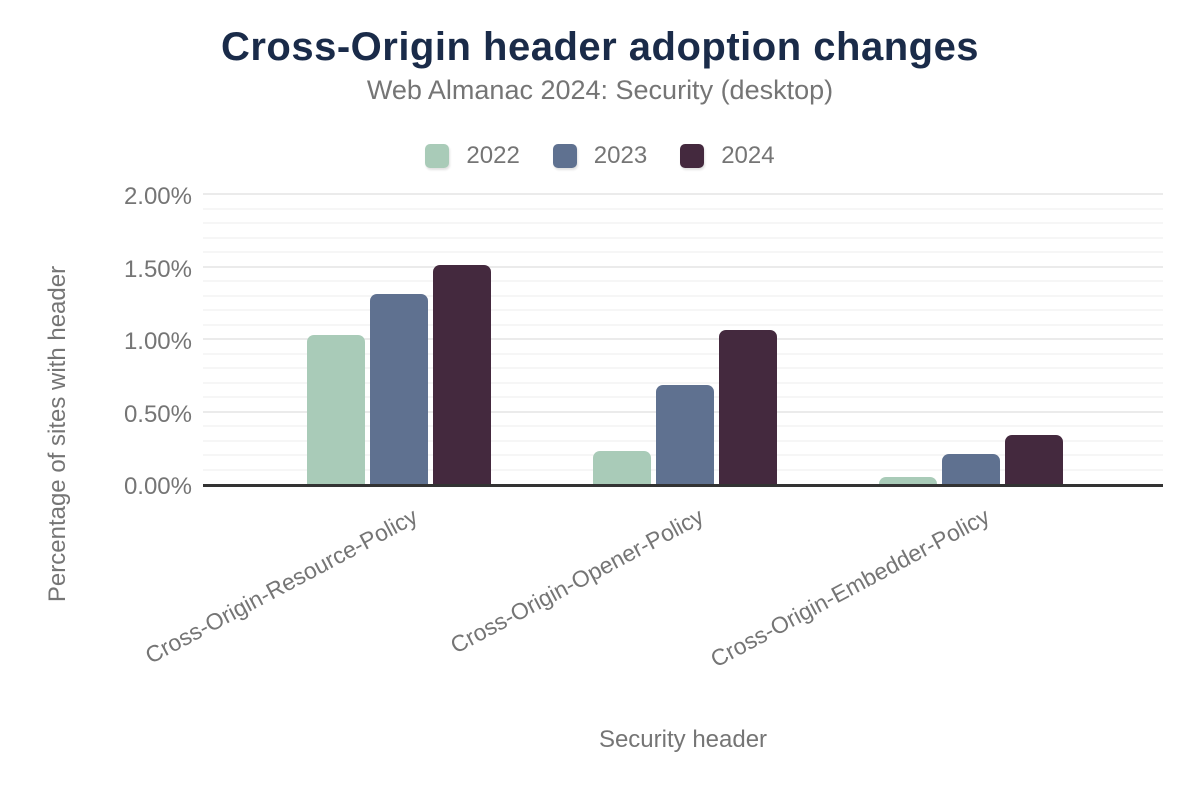  What do you see at coordinates (748, 407) in the screenshot?
I see `bar-2024-Cross-Origin-Opener-Policy` at bounding box center [748, 407].